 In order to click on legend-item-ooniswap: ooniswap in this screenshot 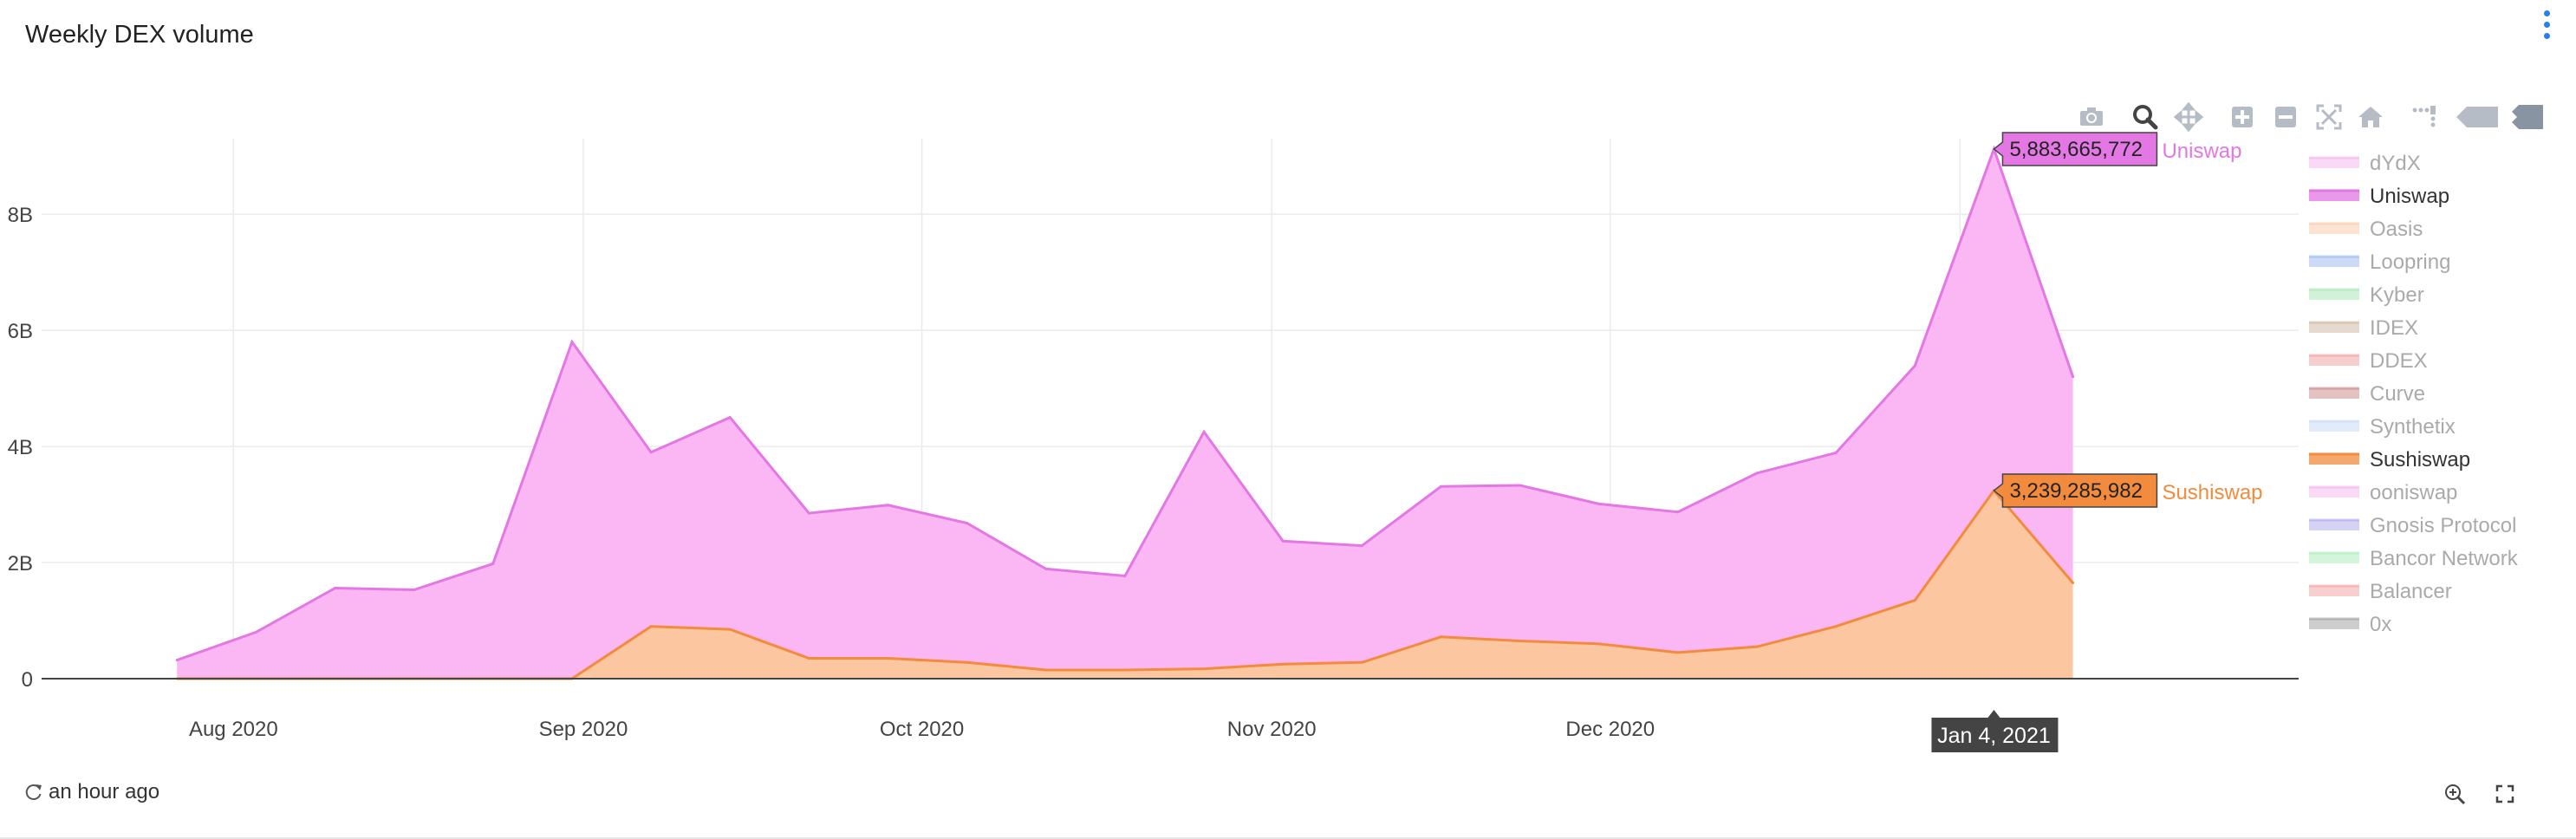, I will do `click(2383, 492)`.